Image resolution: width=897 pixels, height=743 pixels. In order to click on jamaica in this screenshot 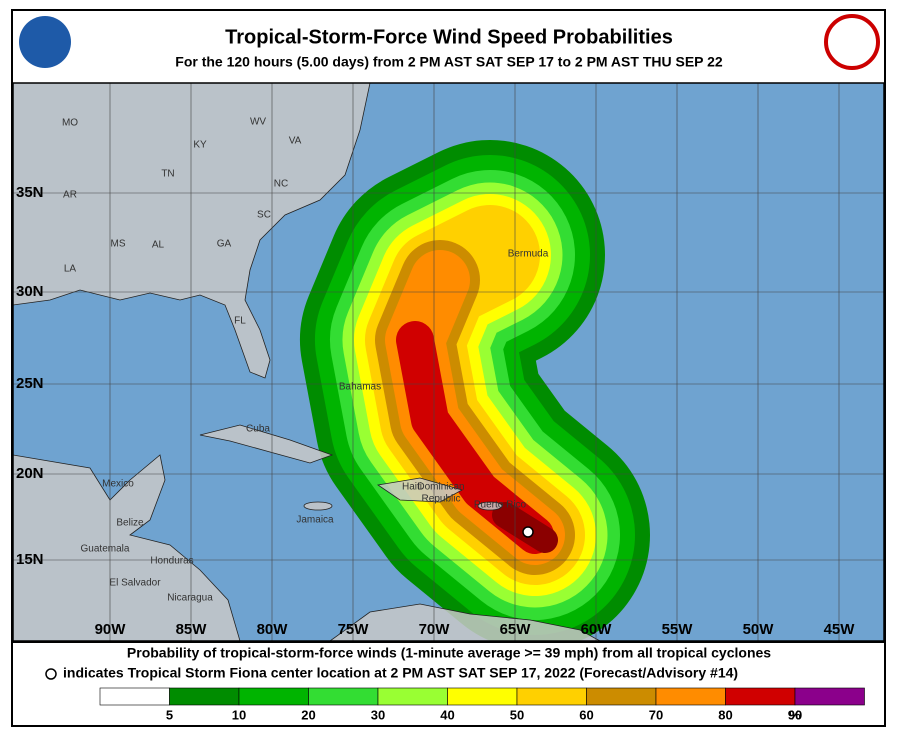, I will do `click(318, 506)`.